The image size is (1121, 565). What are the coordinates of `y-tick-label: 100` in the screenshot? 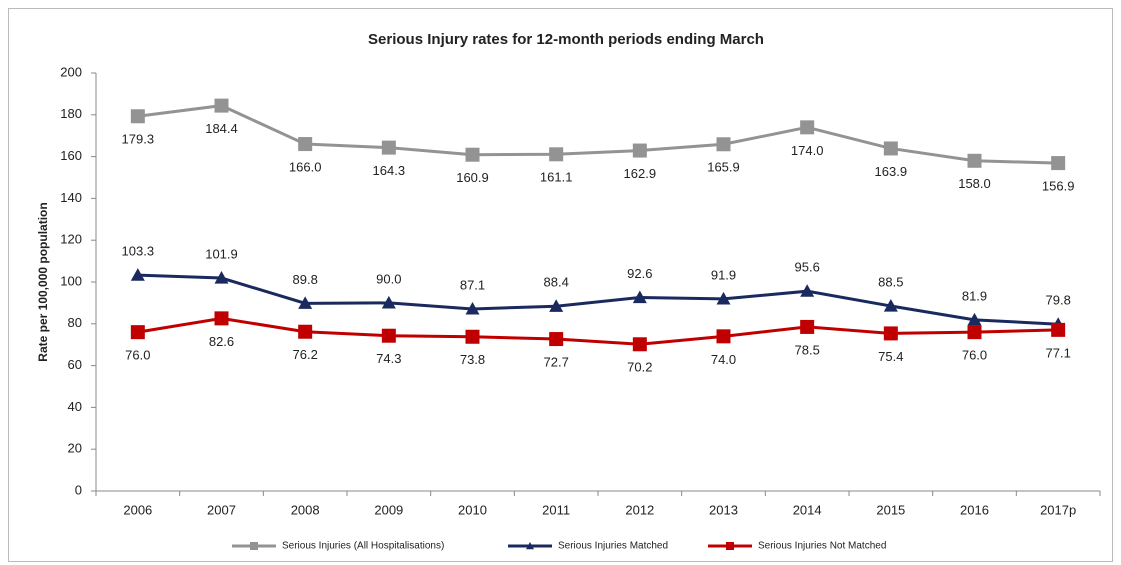 It's located at (71, 280).